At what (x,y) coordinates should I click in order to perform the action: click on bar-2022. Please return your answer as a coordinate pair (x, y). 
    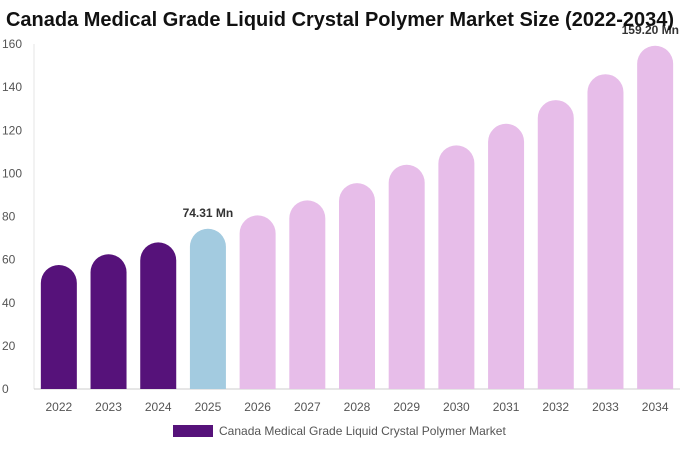
    Looking at the image, I should click on (58, 327).